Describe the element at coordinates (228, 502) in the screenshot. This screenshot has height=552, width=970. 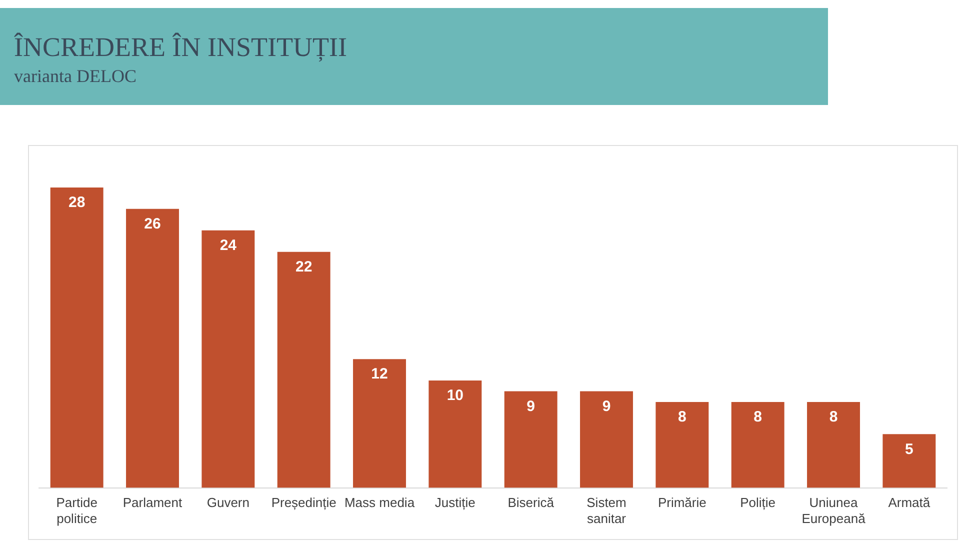
I see `x-tick-label: Guvern` at that location.